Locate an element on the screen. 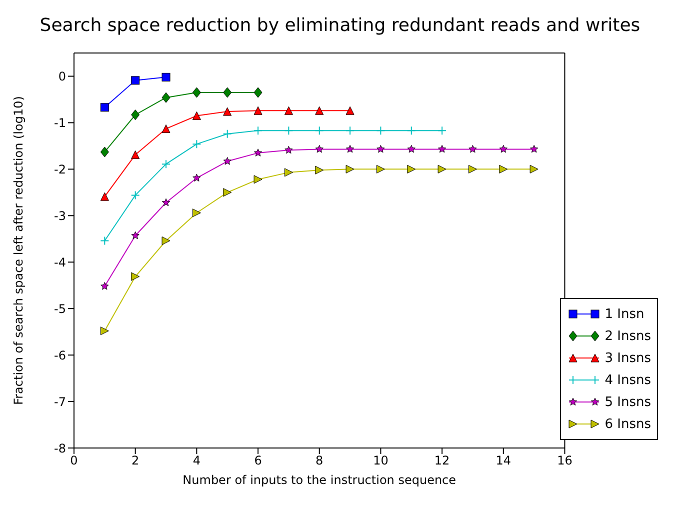 Image resolution: width=680 pixels, height=522 pixels. legend-label: 1 Insn is located at coordinates (624, 314).